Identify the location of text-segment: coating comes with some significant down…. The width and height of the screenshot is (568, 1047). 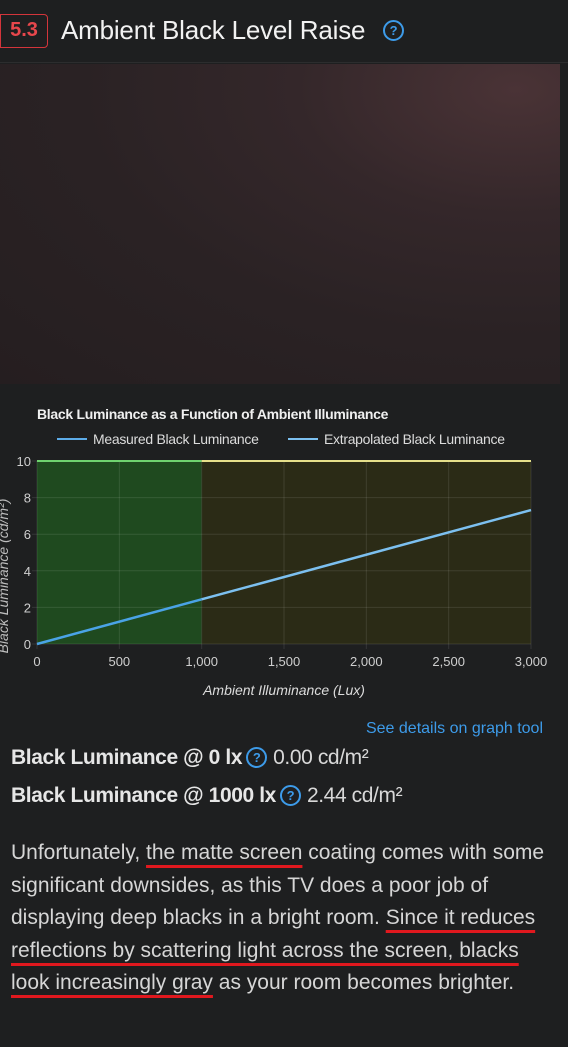
(278, 885).